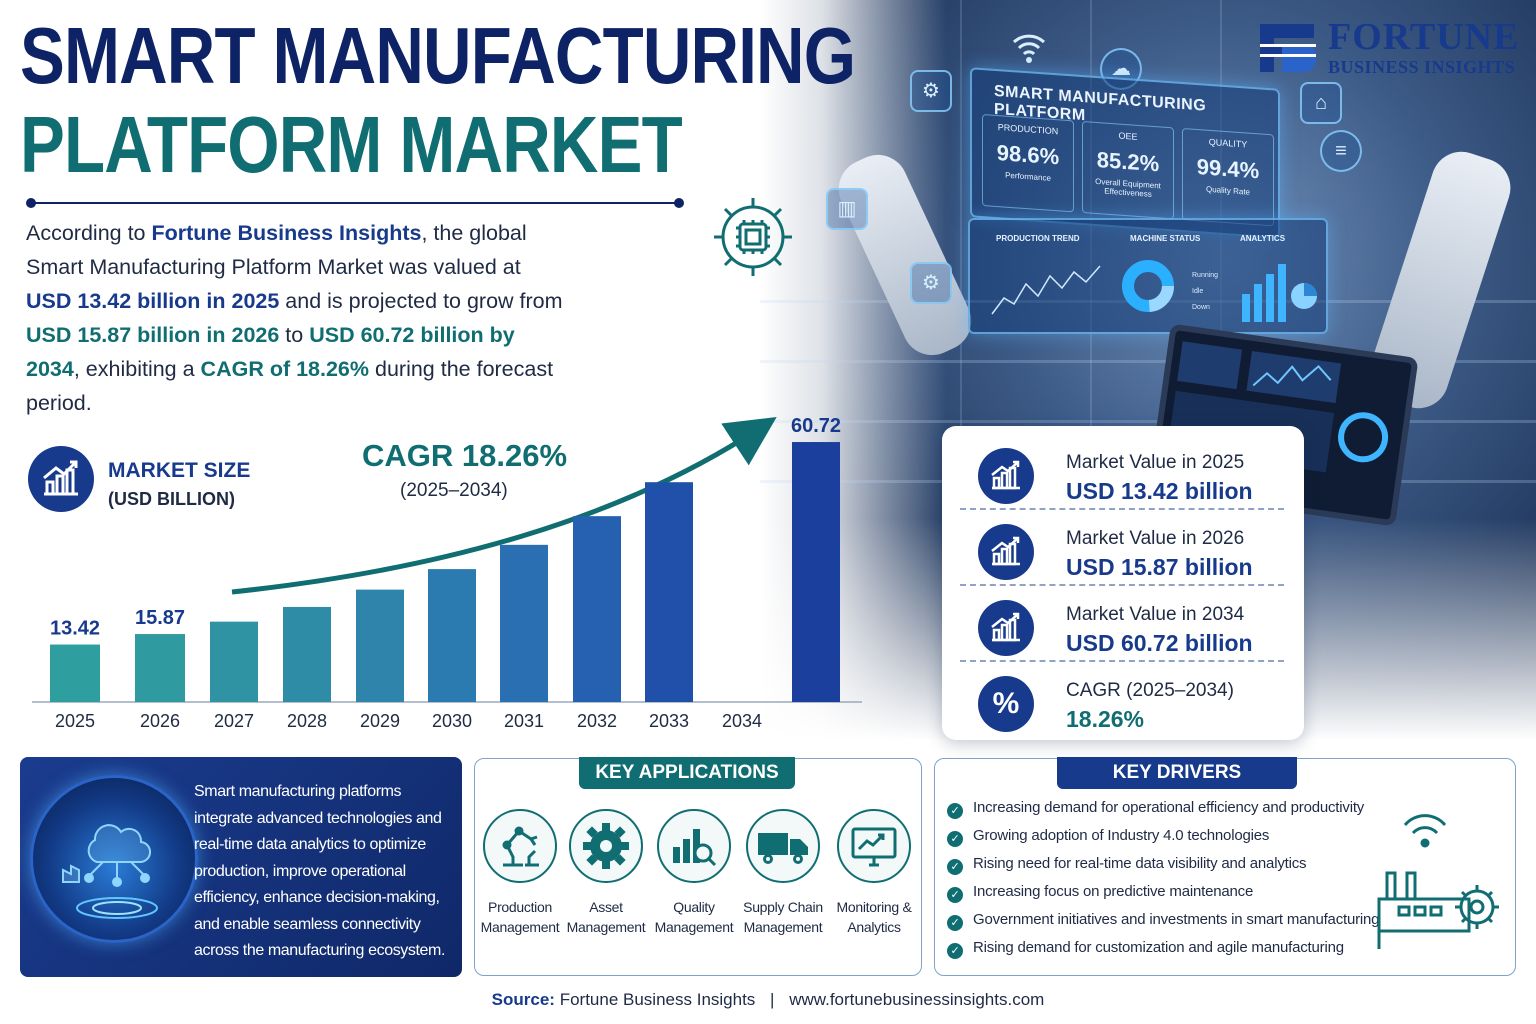 This screenshot has width=1536, height=1024. Describe the element at coordinates (286, 233) in the screenshot. I see `intro-source: Fortune Business Insights` at that location.